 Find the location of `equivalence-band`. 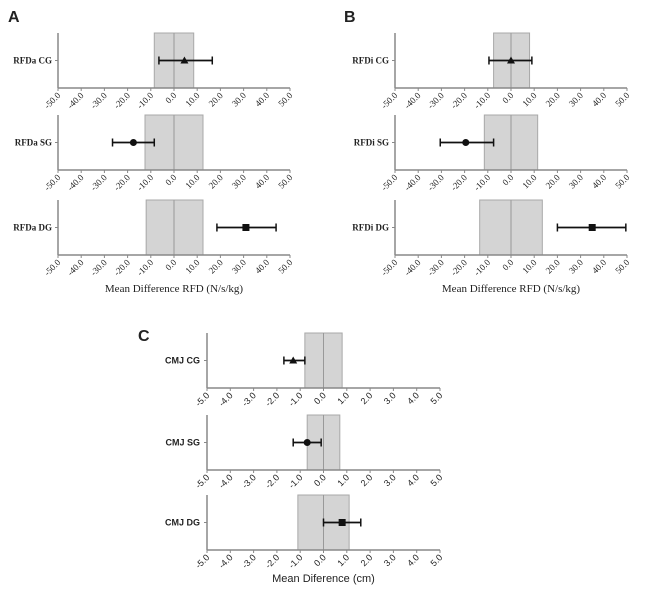

equivalence-band is located at coordinates (174, 227).